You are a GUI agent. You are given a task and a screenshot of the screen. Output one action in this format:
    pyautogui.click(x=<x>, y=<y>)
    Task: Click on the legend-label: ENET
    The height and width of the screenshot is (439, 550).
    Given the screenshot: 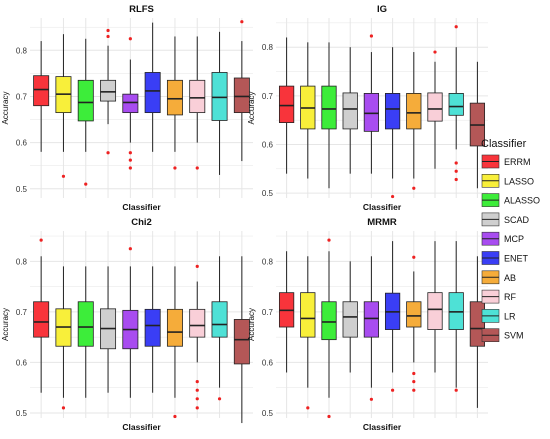 What is the action you would take?
    pyautogui.click(x=516, y=259)
    